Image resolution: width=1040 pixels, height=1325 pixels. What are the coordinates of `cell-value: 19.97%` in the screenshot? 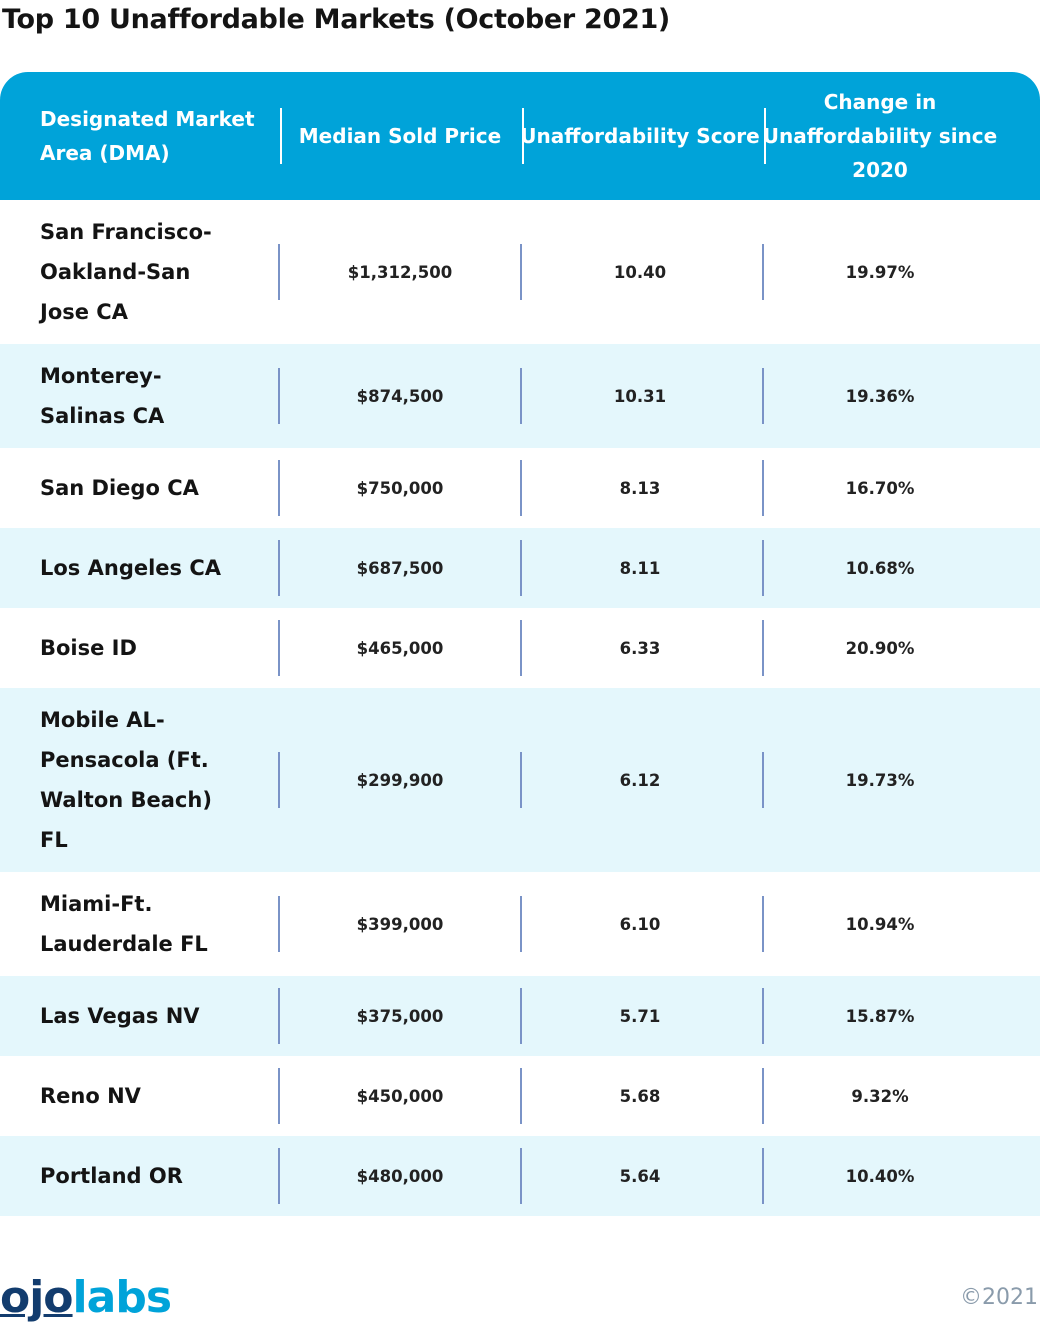 It's located at (880, 272).